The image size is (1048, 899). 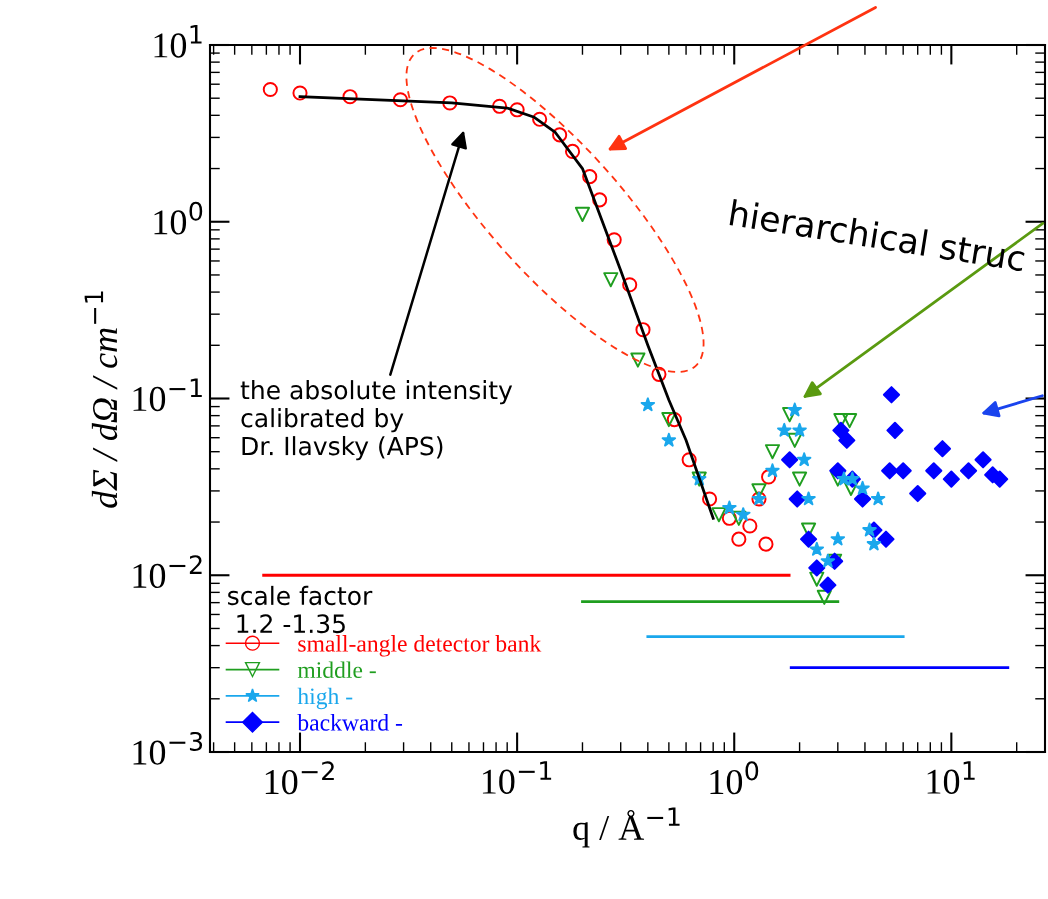 I want to click on y-tick-label: 10$^{−3}$, so click(x=168, y=748).